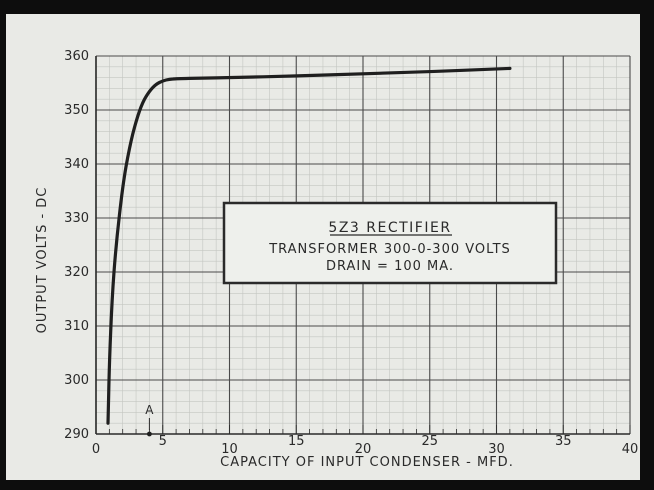  What do you see at coordinates (390, 266) in the screenshot?
I see `annotation-line-2: DRAIN = 100 MA.` at bounding box center [390, 266].